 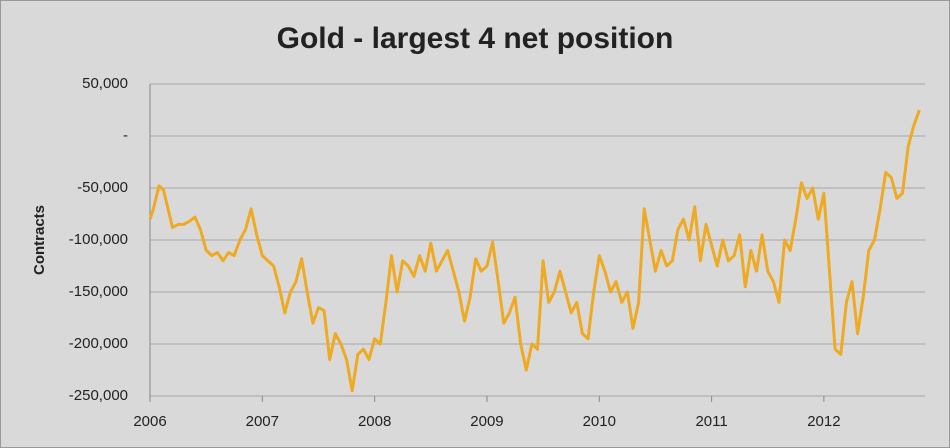 What do you see at coordinates (486, 421) in the screenshot?
I see `x-tick-label: 2009` at bounding box center [486, 421].